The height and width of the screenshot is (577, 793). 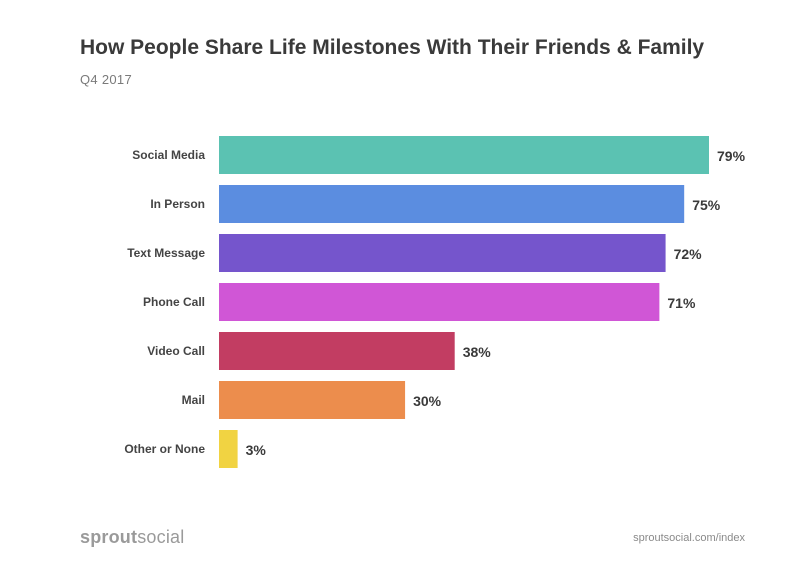 What do you see at coordinates (193, 400) in the screenshot?
I see `category-label: Mail` at bounding box center [193, 400].